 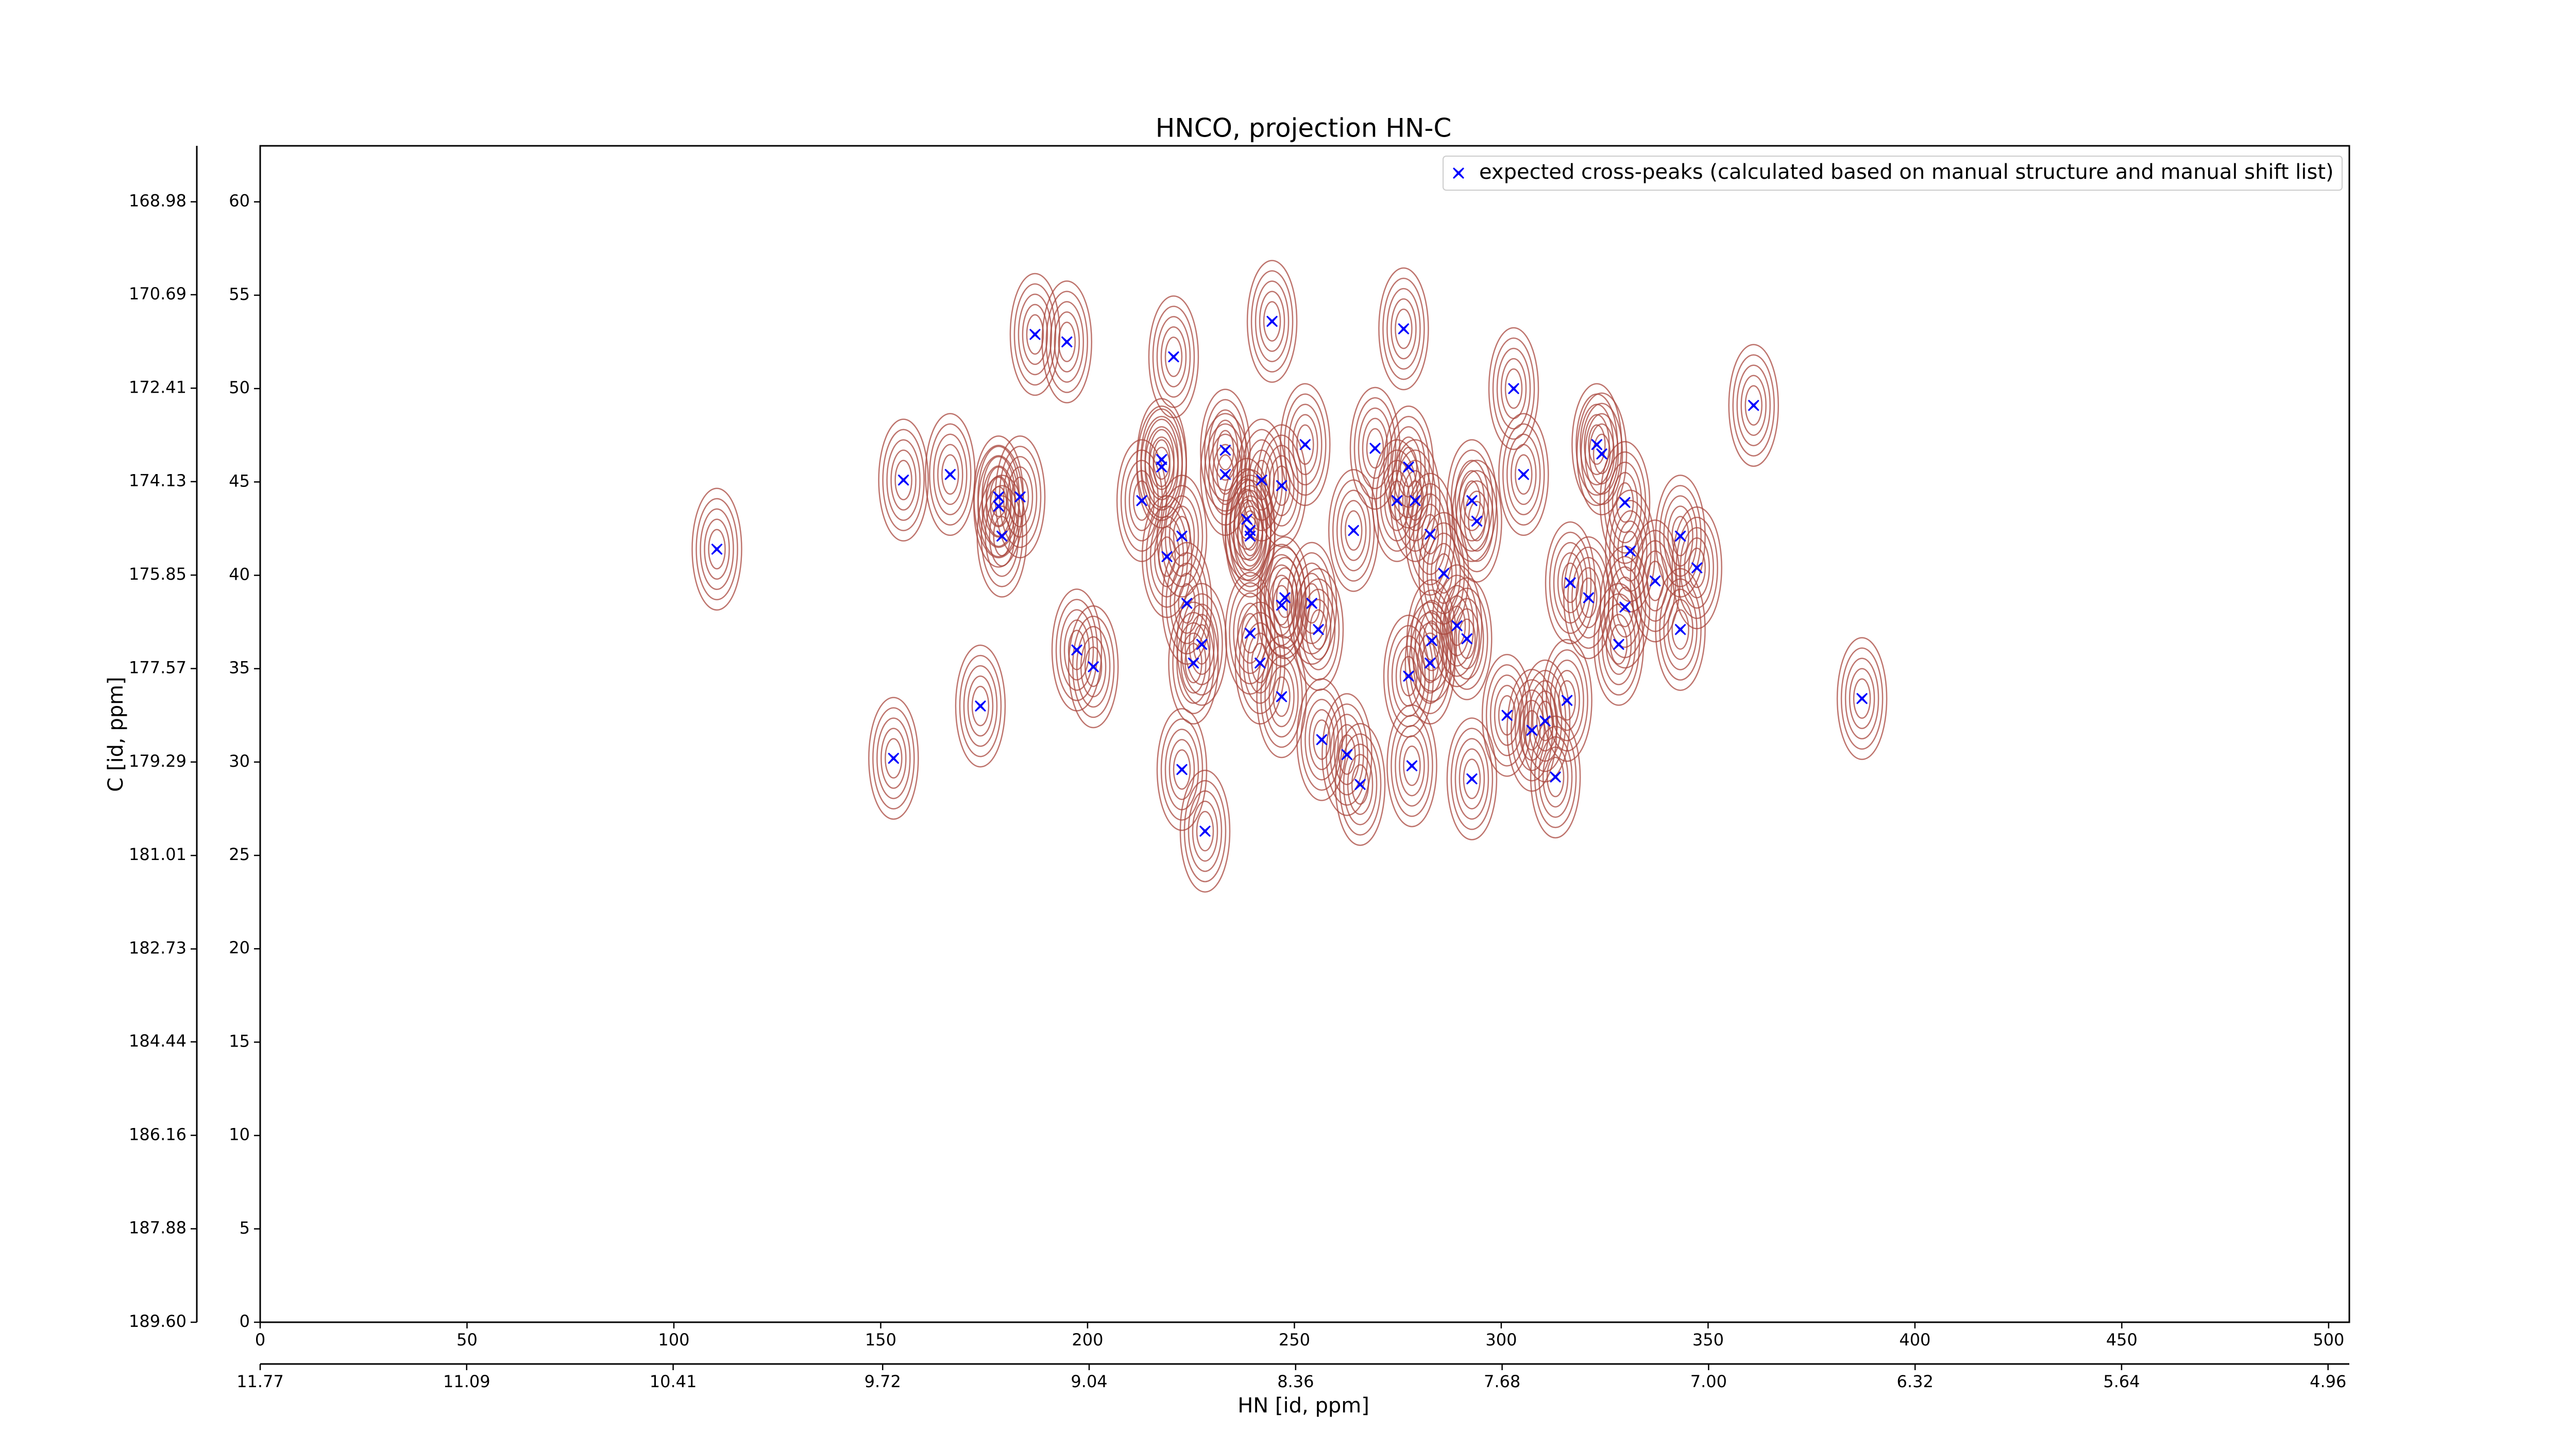 I want to click on y-tick-label: 25, so click(x=239, y=854).